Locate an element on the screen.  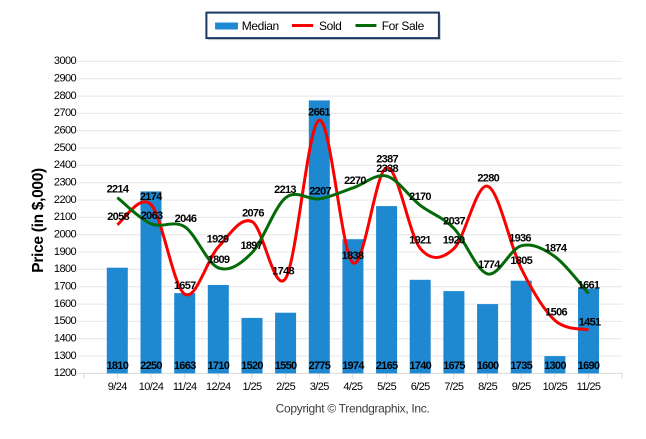
svg-text: 1451 is located at coordinates (590, 322).